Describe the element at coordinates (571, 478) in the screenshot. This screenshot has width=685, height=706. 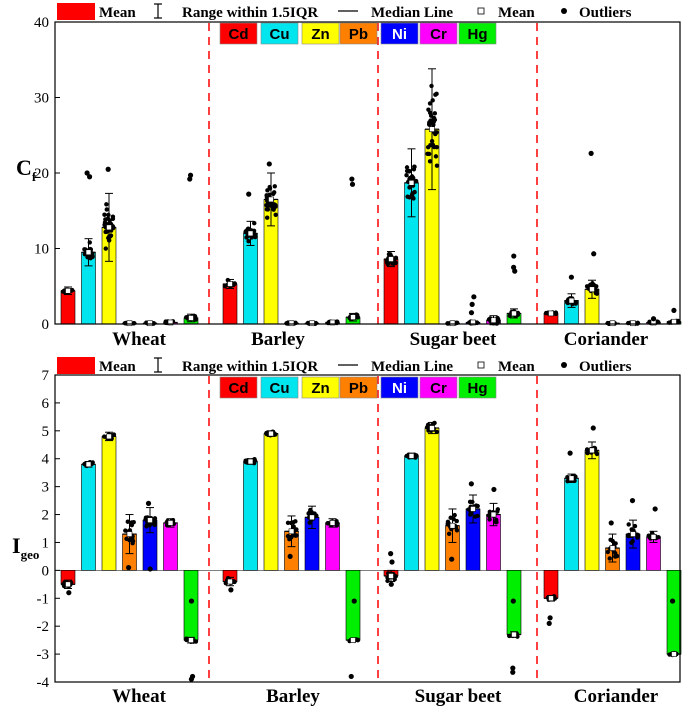
I see `igeo-mean-marker-cu` at that location.